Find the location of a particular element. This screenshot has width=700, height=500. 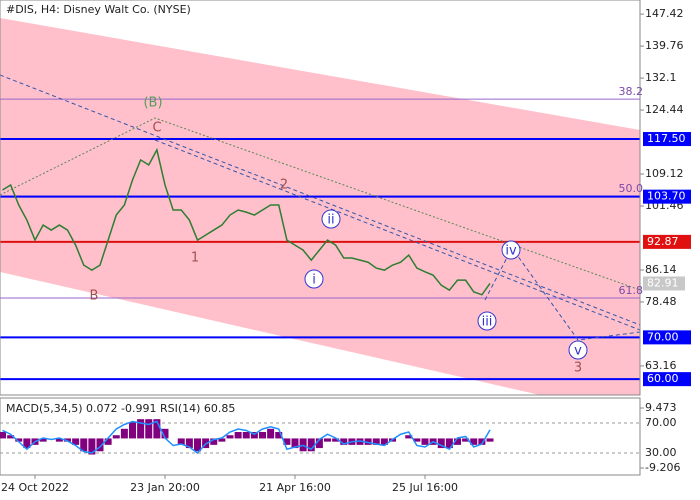

wave-label: B is located at coordinates (94, 296).